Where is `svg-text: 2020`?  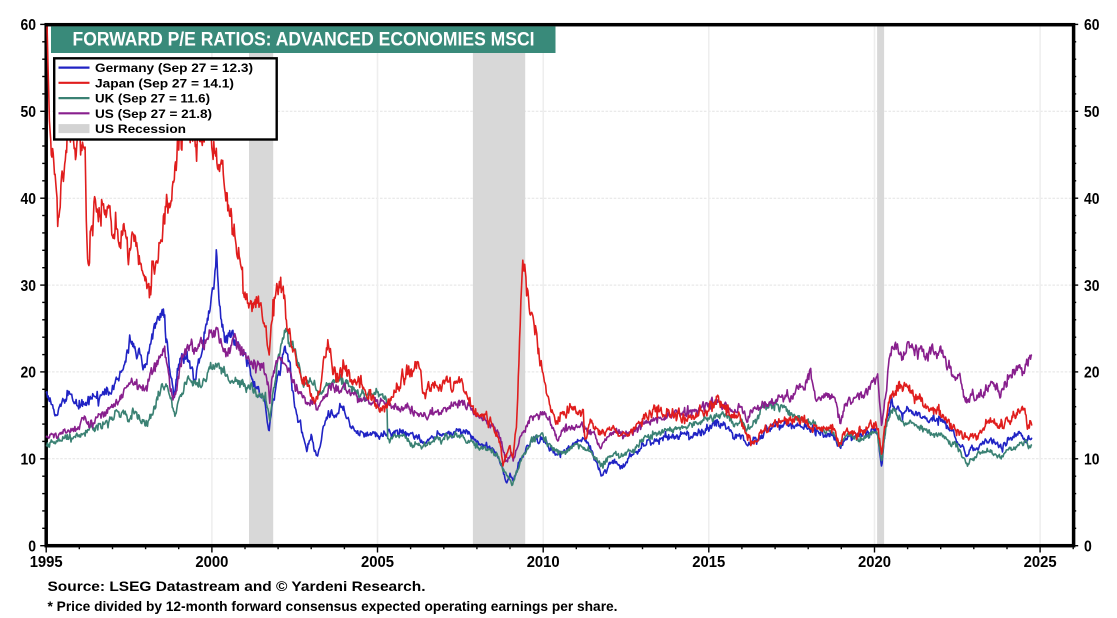 svg-text: 2020 is located at coordinates (874, 562).